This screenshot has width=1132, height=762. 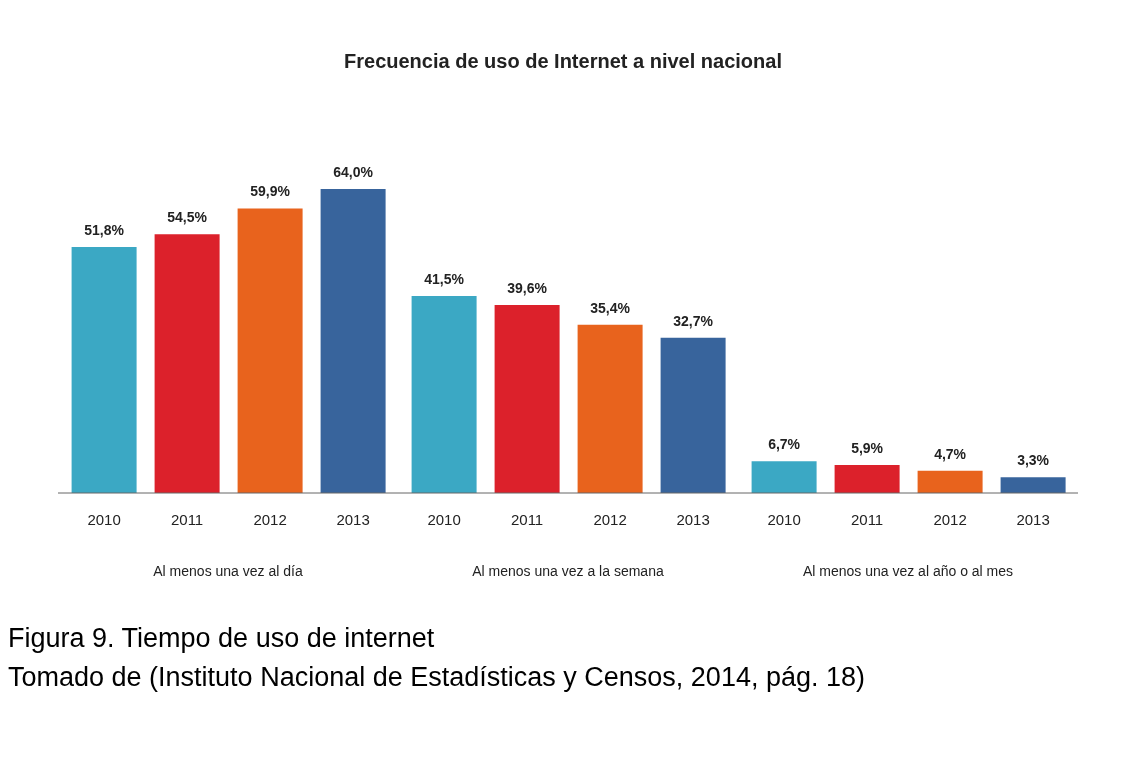 What do you see at coordinates (563, 61) in the screenshot?
I see `chart-title: Frecuencia de uso de Internet a nivel nacional` at bounding box center [563, 61].